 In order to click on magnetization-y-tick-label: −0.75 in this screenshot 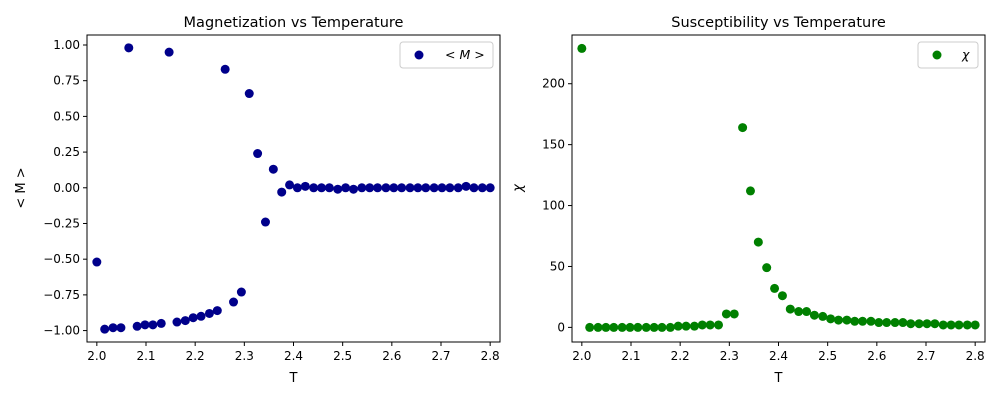, I will do `click(61, 295)`.